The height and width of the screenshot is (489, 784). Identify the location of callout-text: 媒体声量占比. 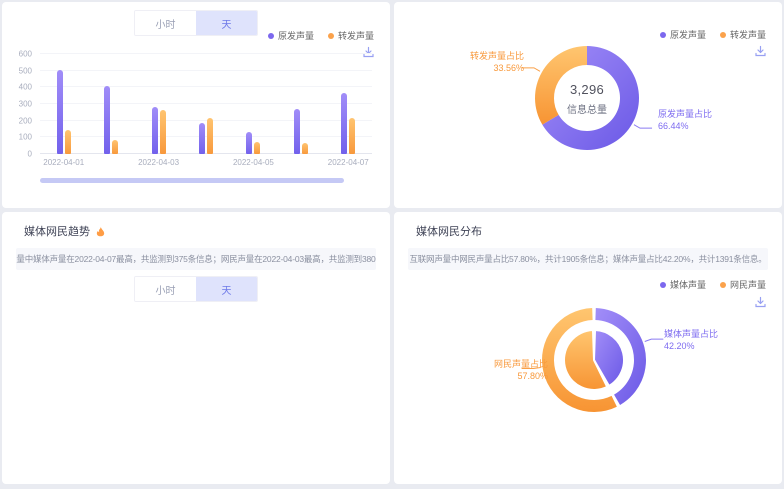
(691, 334).